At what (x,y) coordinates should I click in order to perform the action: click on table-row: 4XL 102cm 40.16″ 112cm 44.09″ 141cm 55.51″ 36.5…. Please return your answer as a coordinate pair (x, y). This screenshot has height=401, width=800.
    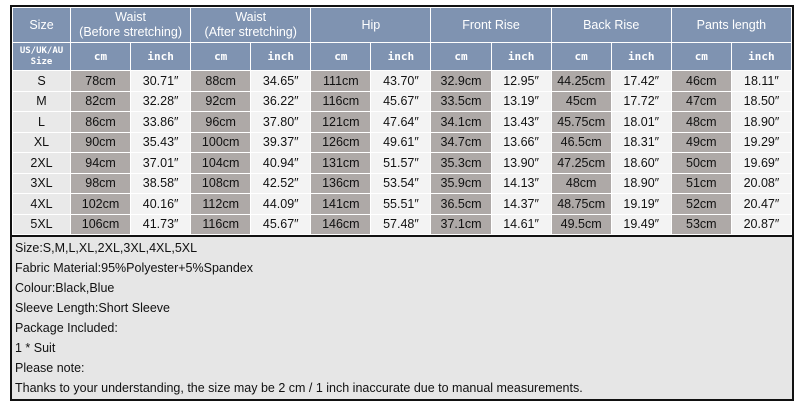
    Looking at the image, I should click on (402, 204).